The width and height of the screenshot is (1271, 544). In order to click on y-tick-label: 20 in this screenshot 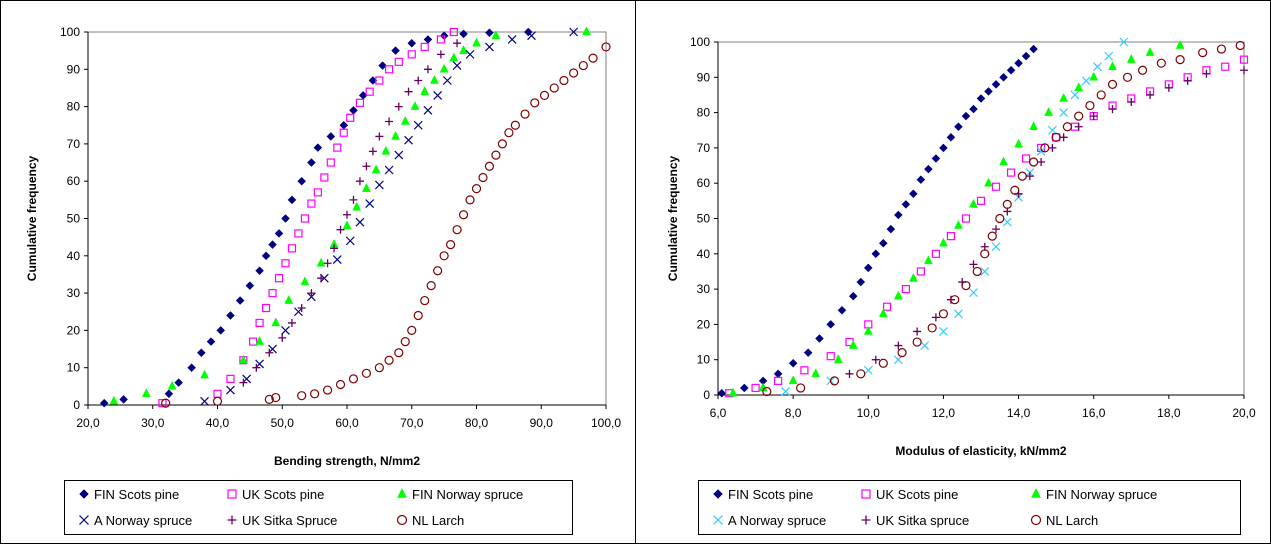, I will do `click(74, 330)`.